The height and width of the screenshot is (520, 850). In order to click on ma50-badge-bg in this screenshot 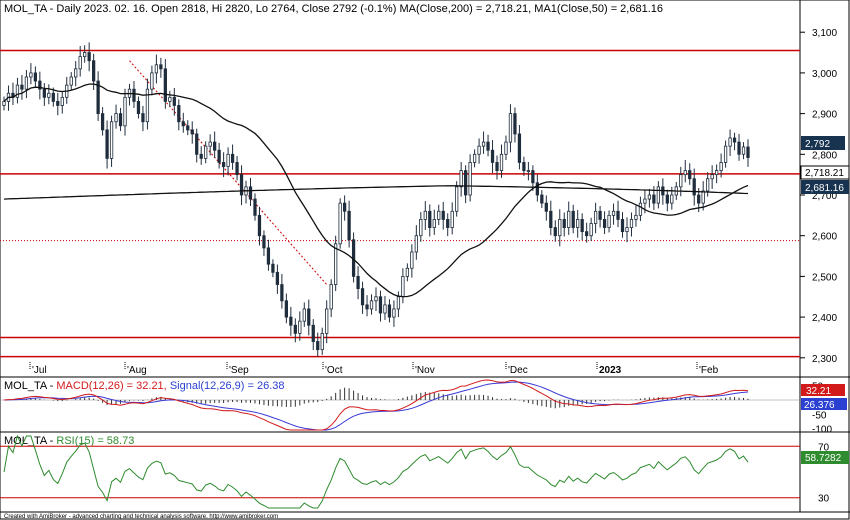, I will do `click(825, 187)`.